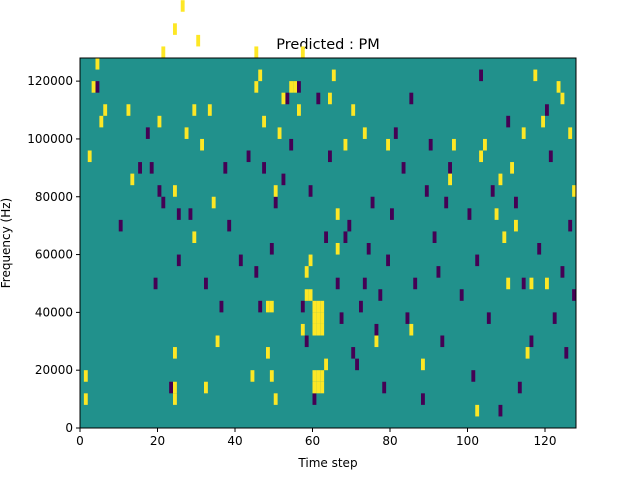  What do you see at coordinates (312, 441) in the screenshot?
I see `x-tick-label: 60` at bounding box center [312, 441].